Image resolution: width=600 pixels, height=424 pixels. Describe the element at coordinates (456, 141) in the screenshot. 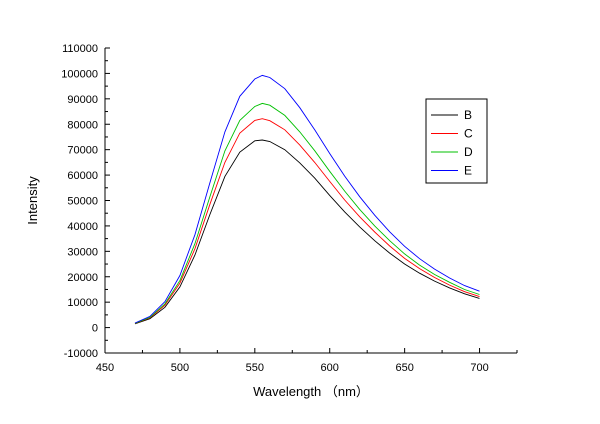

I see `legend-box` at that location.